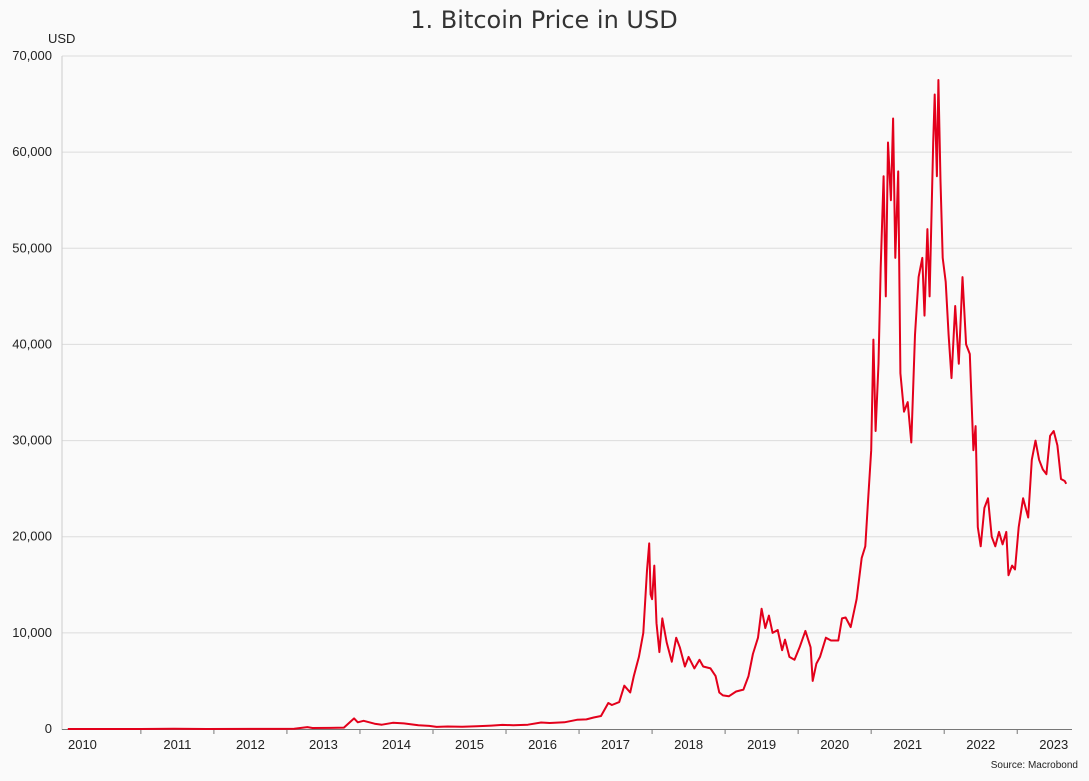  Describe the element at coordinates (469, 744) in the screenshot. I see `x-tick-label: 2015` at that location.